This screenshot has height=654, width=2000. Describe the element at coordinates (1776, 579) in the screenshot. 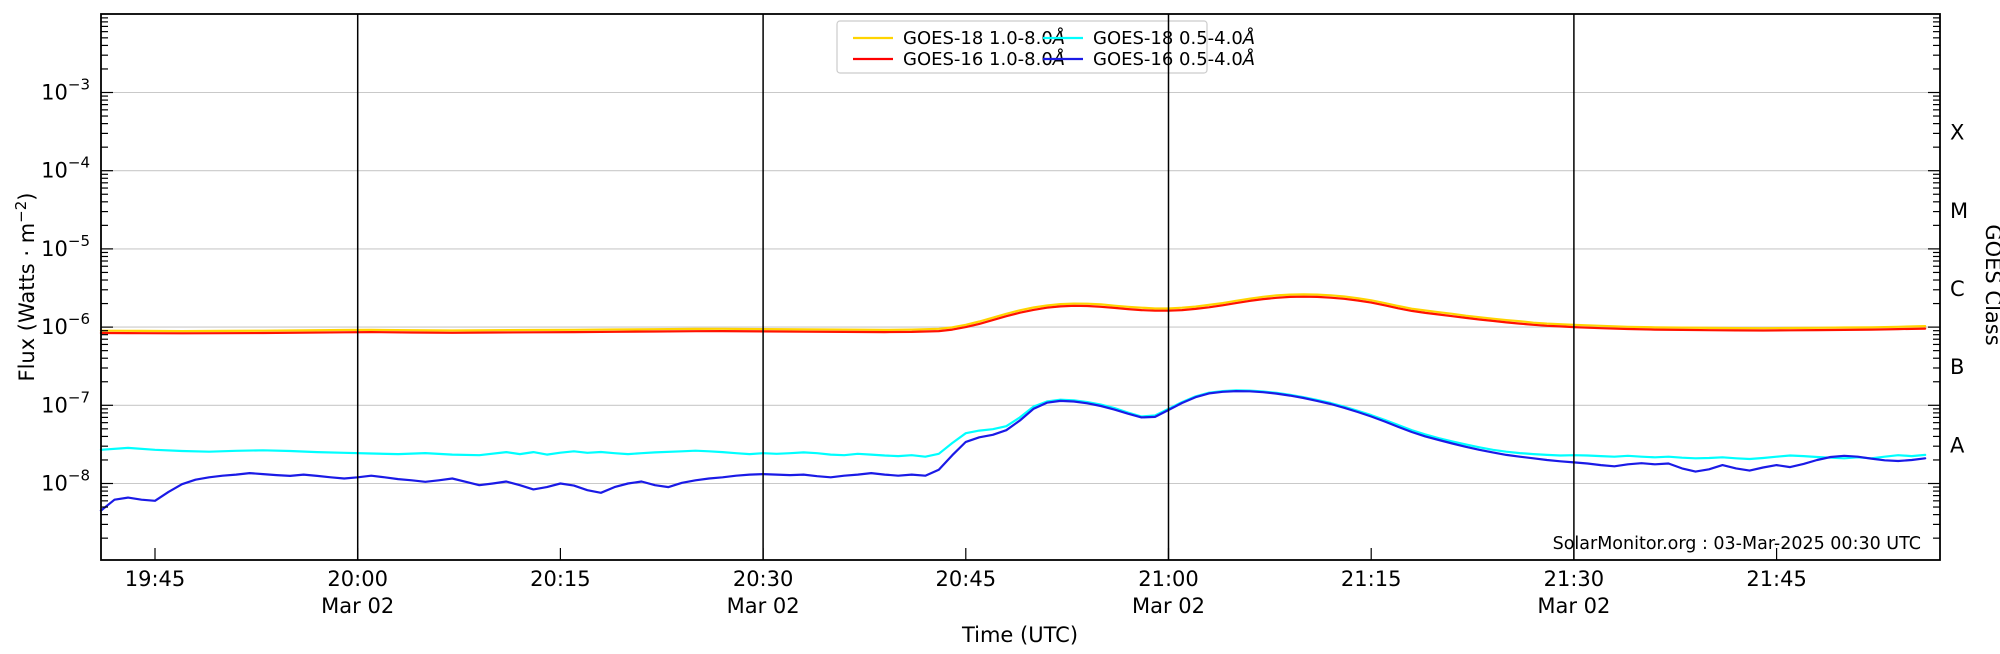

I see `x-tick-label: 21:45` at that location.